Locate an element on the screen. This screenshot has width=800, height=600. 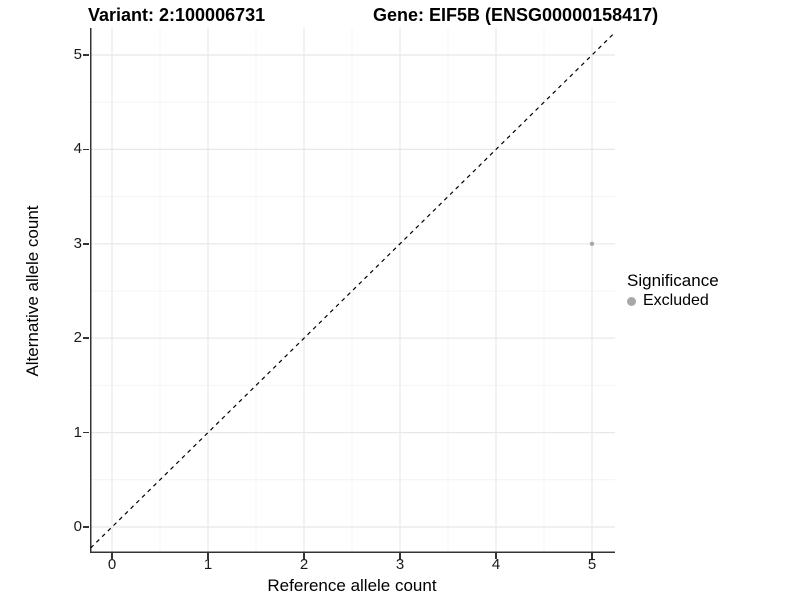
legend-item-excluded: Excluded is located at coordinates (673, 301).